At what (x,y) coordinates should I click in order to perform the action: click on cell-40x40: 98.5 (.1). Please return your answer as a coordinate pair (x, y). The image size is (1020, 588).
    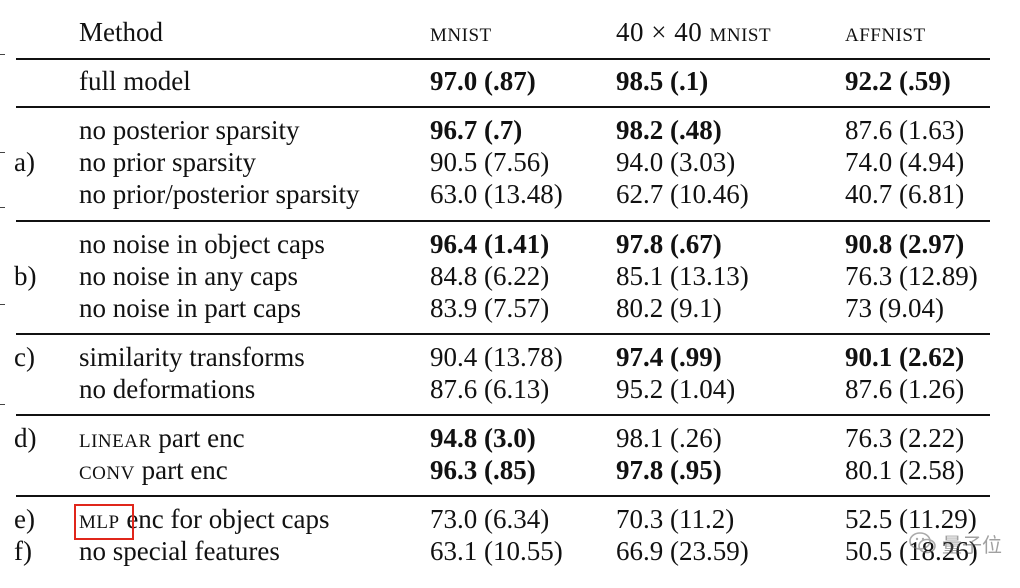
    Looking at the image, I should click on (662, 81).